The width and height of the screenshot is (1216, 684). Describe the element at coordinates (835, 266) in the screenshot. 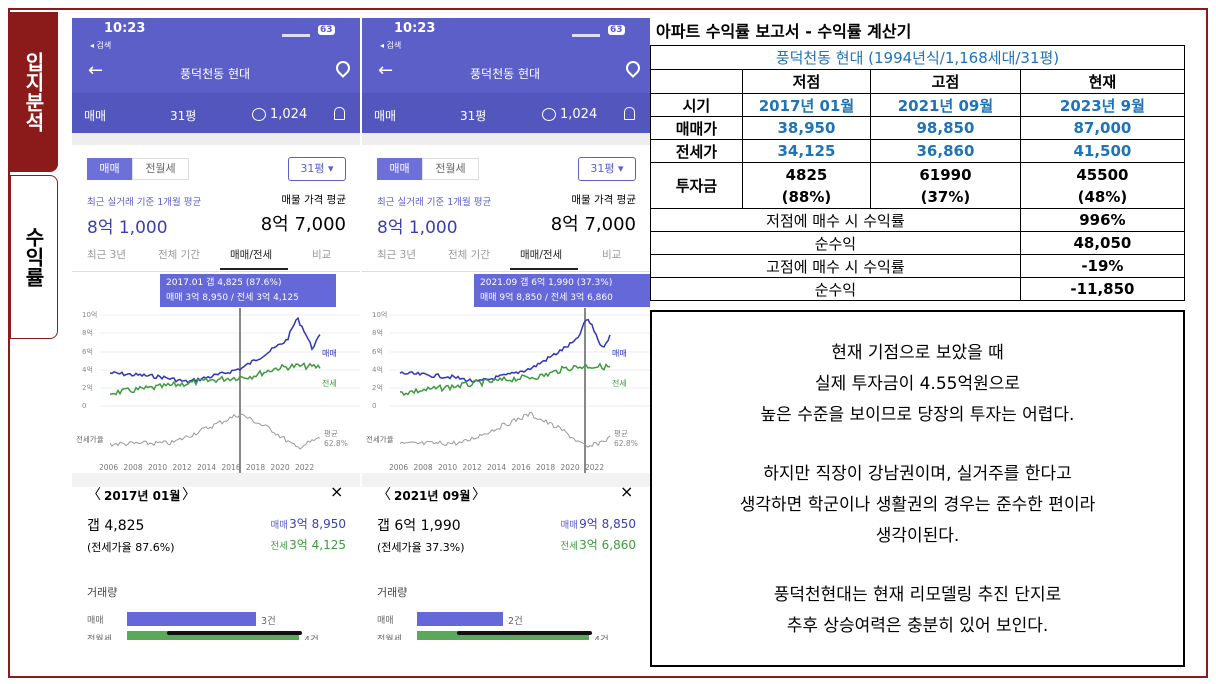

I see `table-cell: 고점에 매수 시 수익률` at that location.